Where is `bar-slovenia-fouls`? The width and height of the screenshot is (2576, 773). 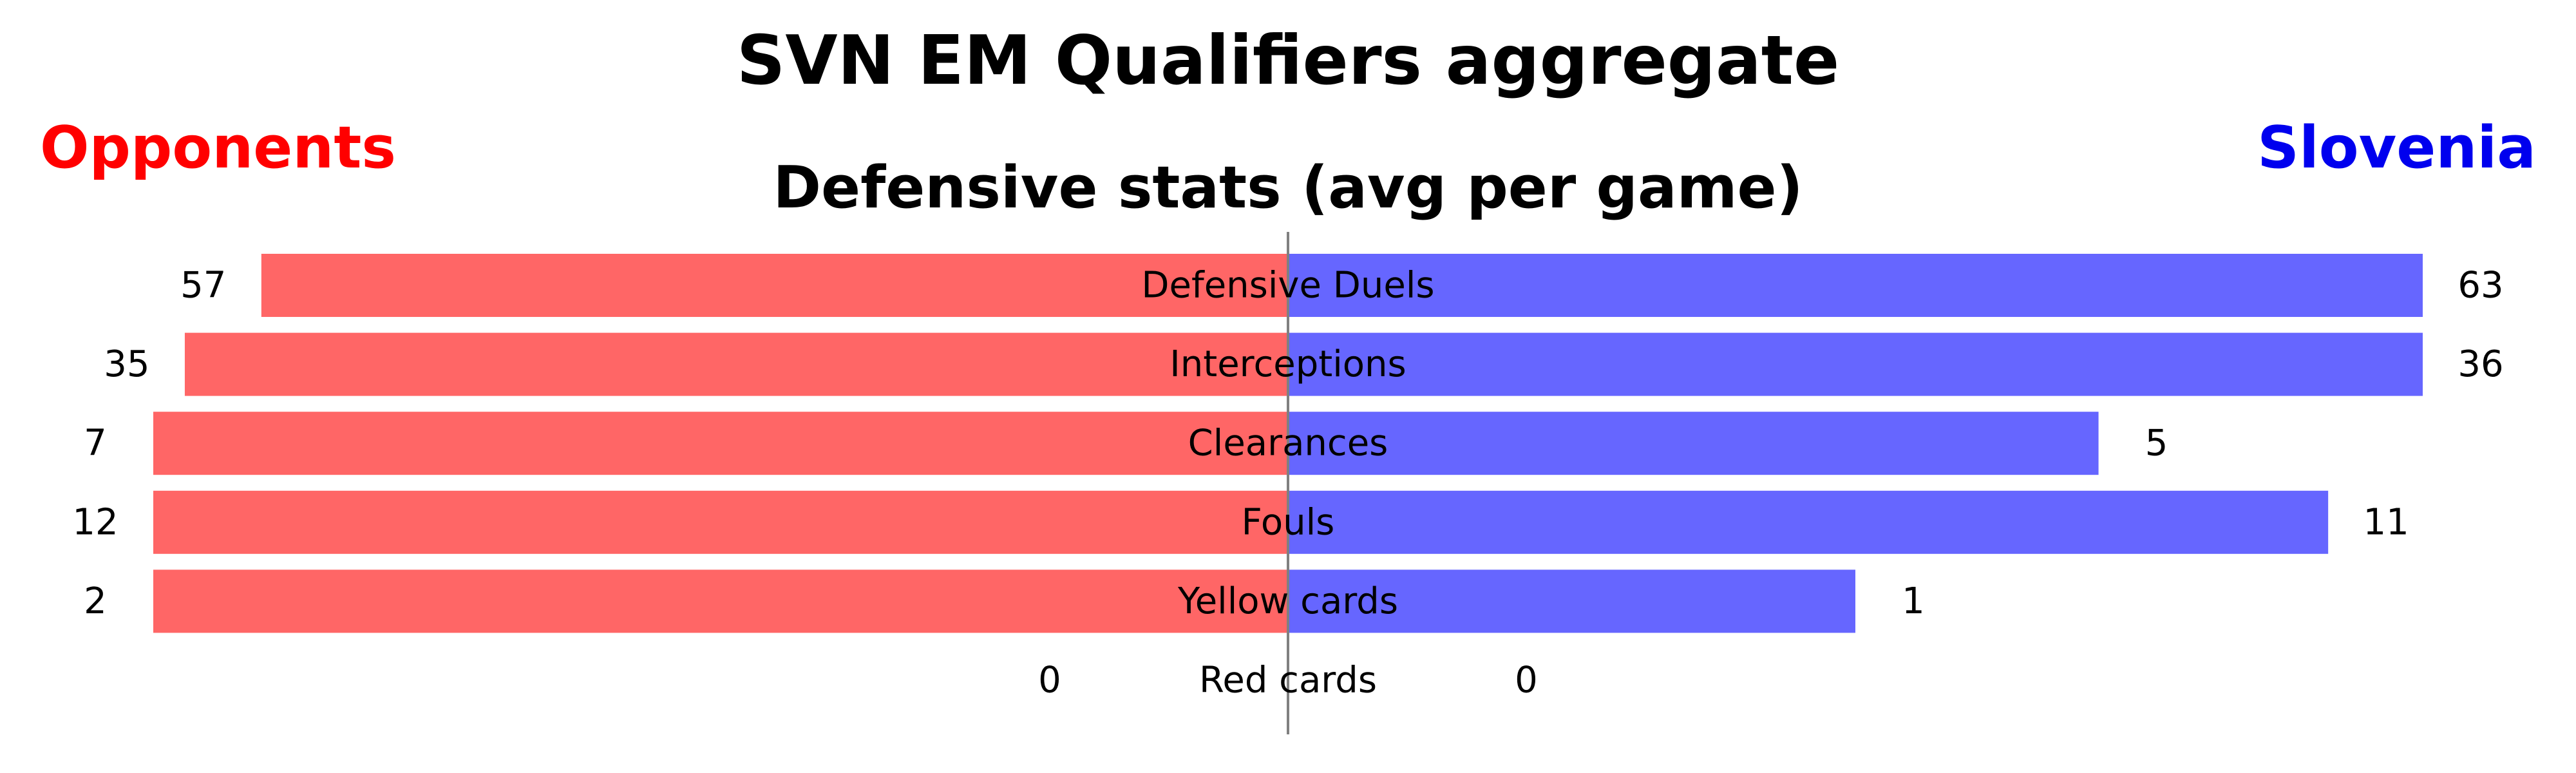 bar-slovenia-fouls is located at coordinates (1808, 522).